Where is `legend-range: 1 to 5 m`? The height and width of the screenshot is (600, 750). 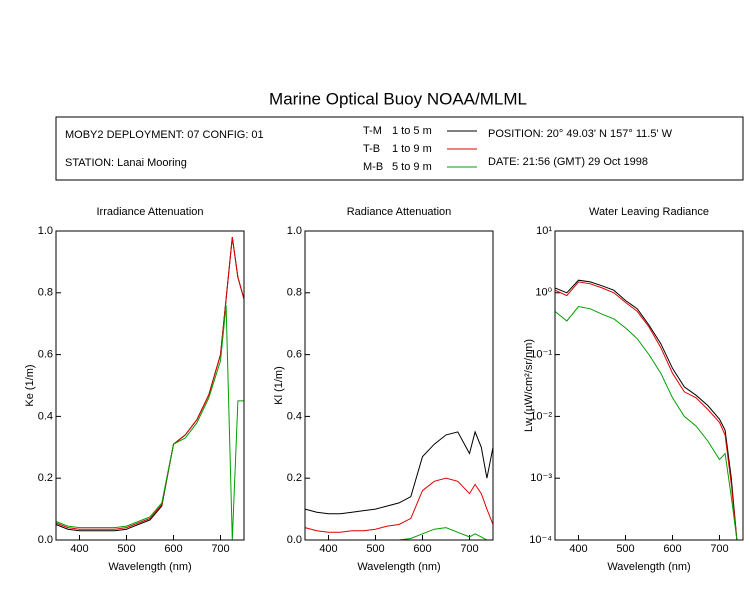
legend-range: 1 to 5 m is located at coordinates (412, 131).